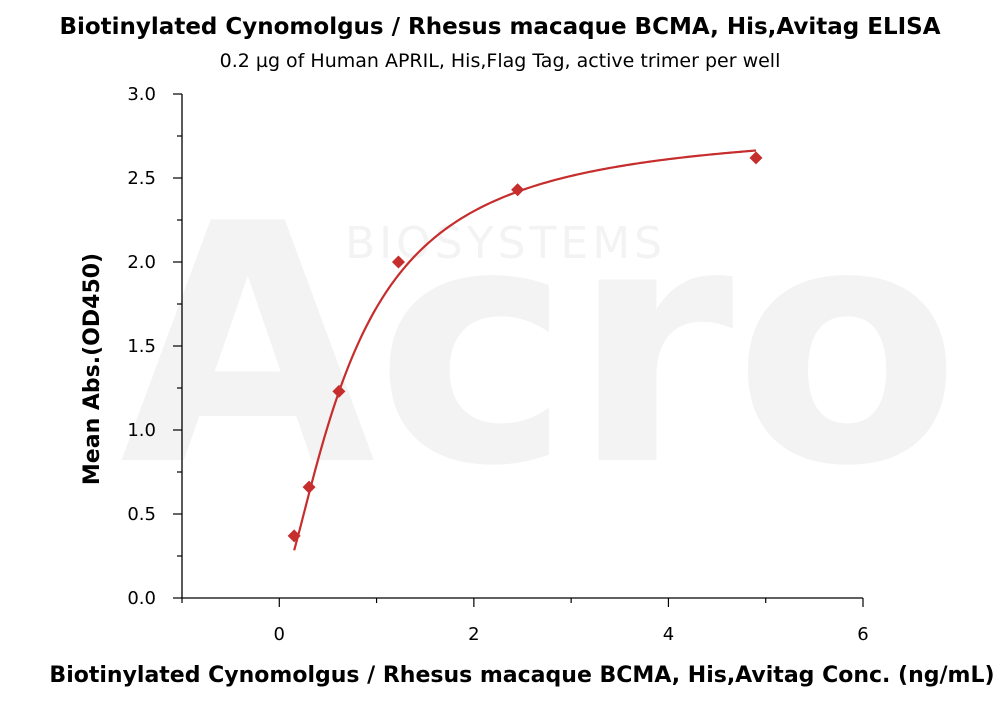  Describe the element at coordinates (141, 178) in the screenshot. I see `y-tick-label: 2.5` at that location.